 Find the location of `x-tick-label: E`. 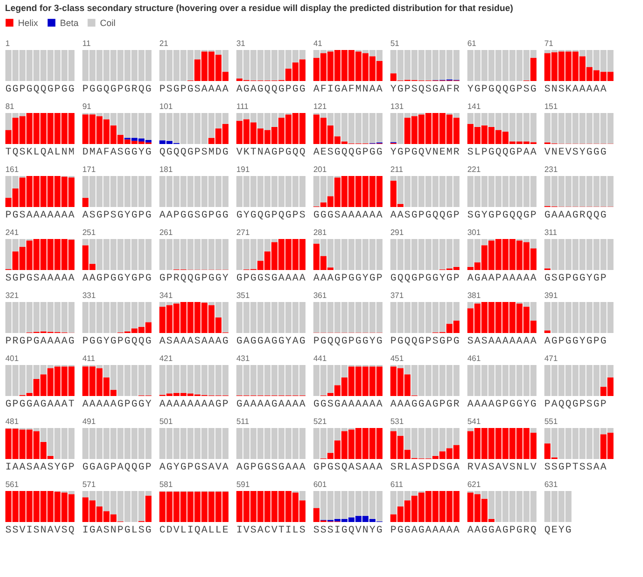

x-tick-label: E is located at coordinates (225, 531).